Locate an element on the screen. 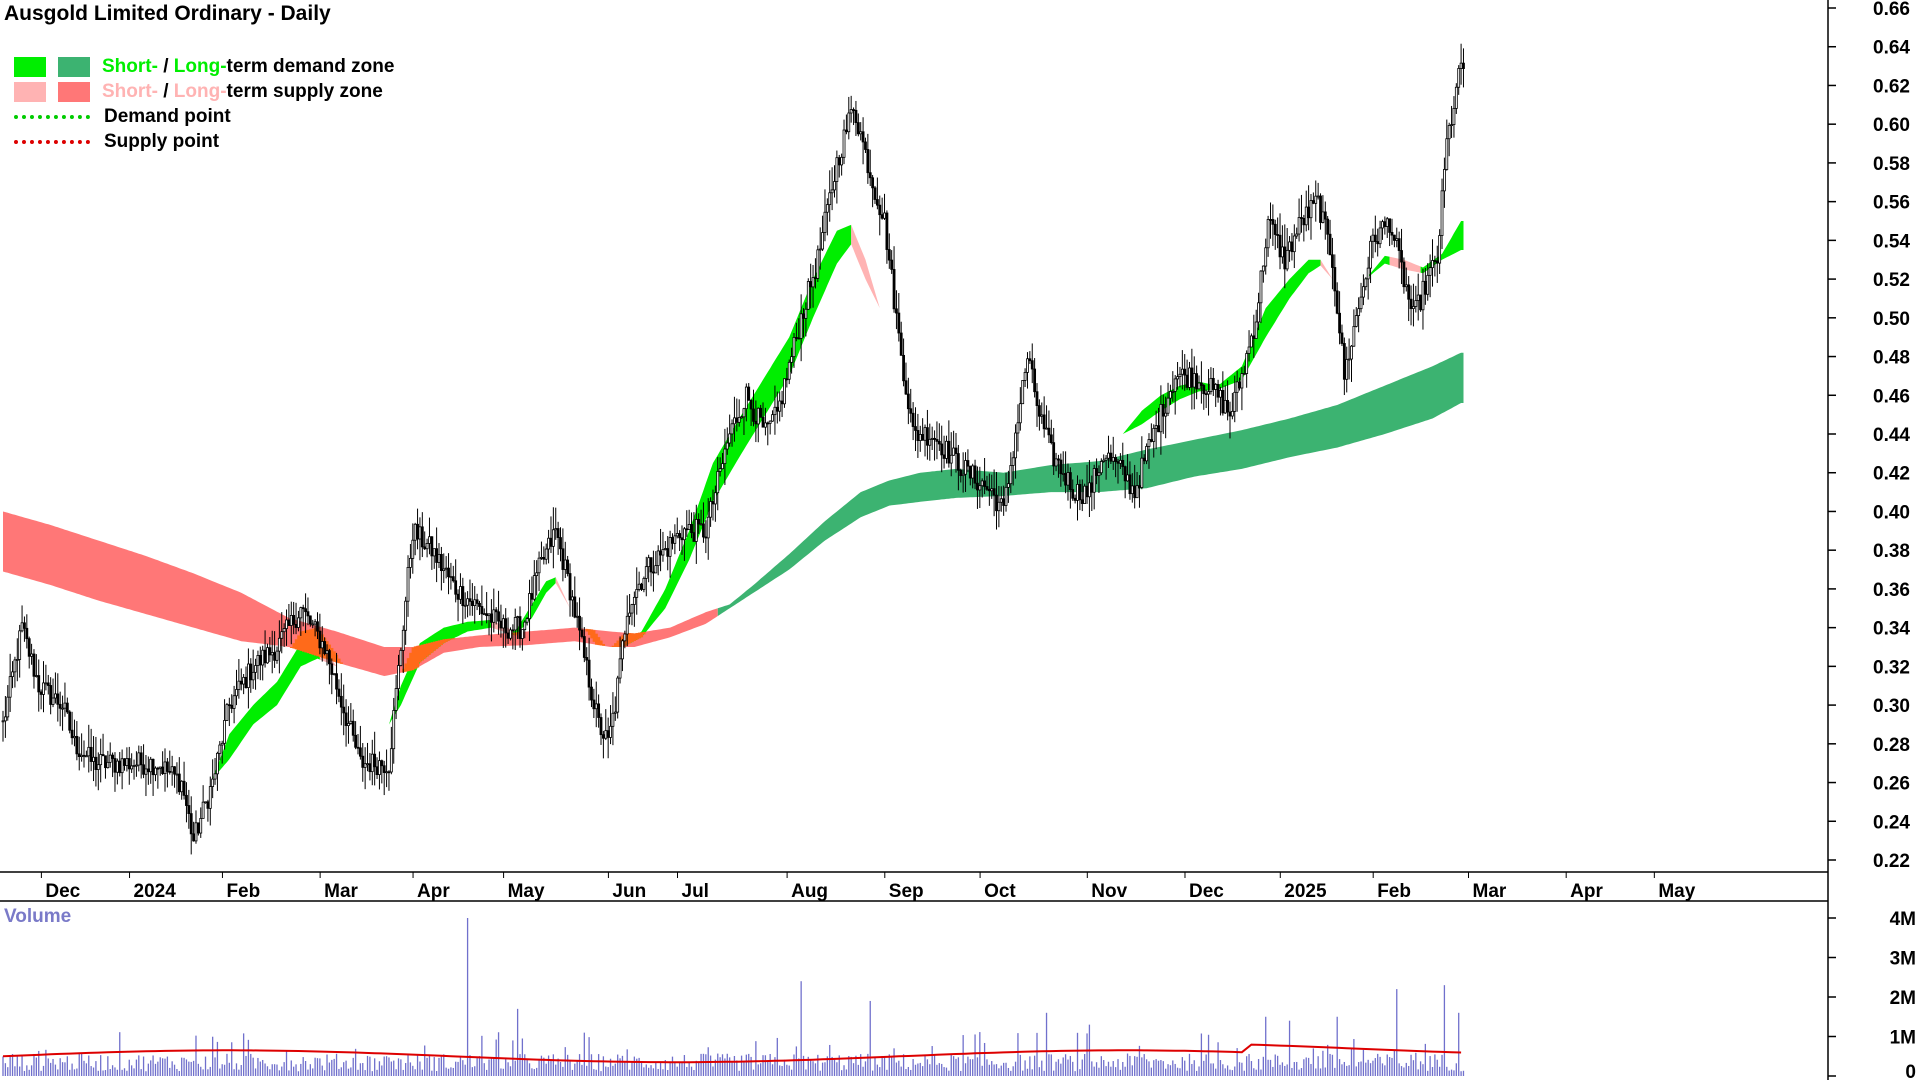 The width and height of the screenshot is (1920, 1080). legend-demand-point-label: Demand point is located at coordinates (167, 116).